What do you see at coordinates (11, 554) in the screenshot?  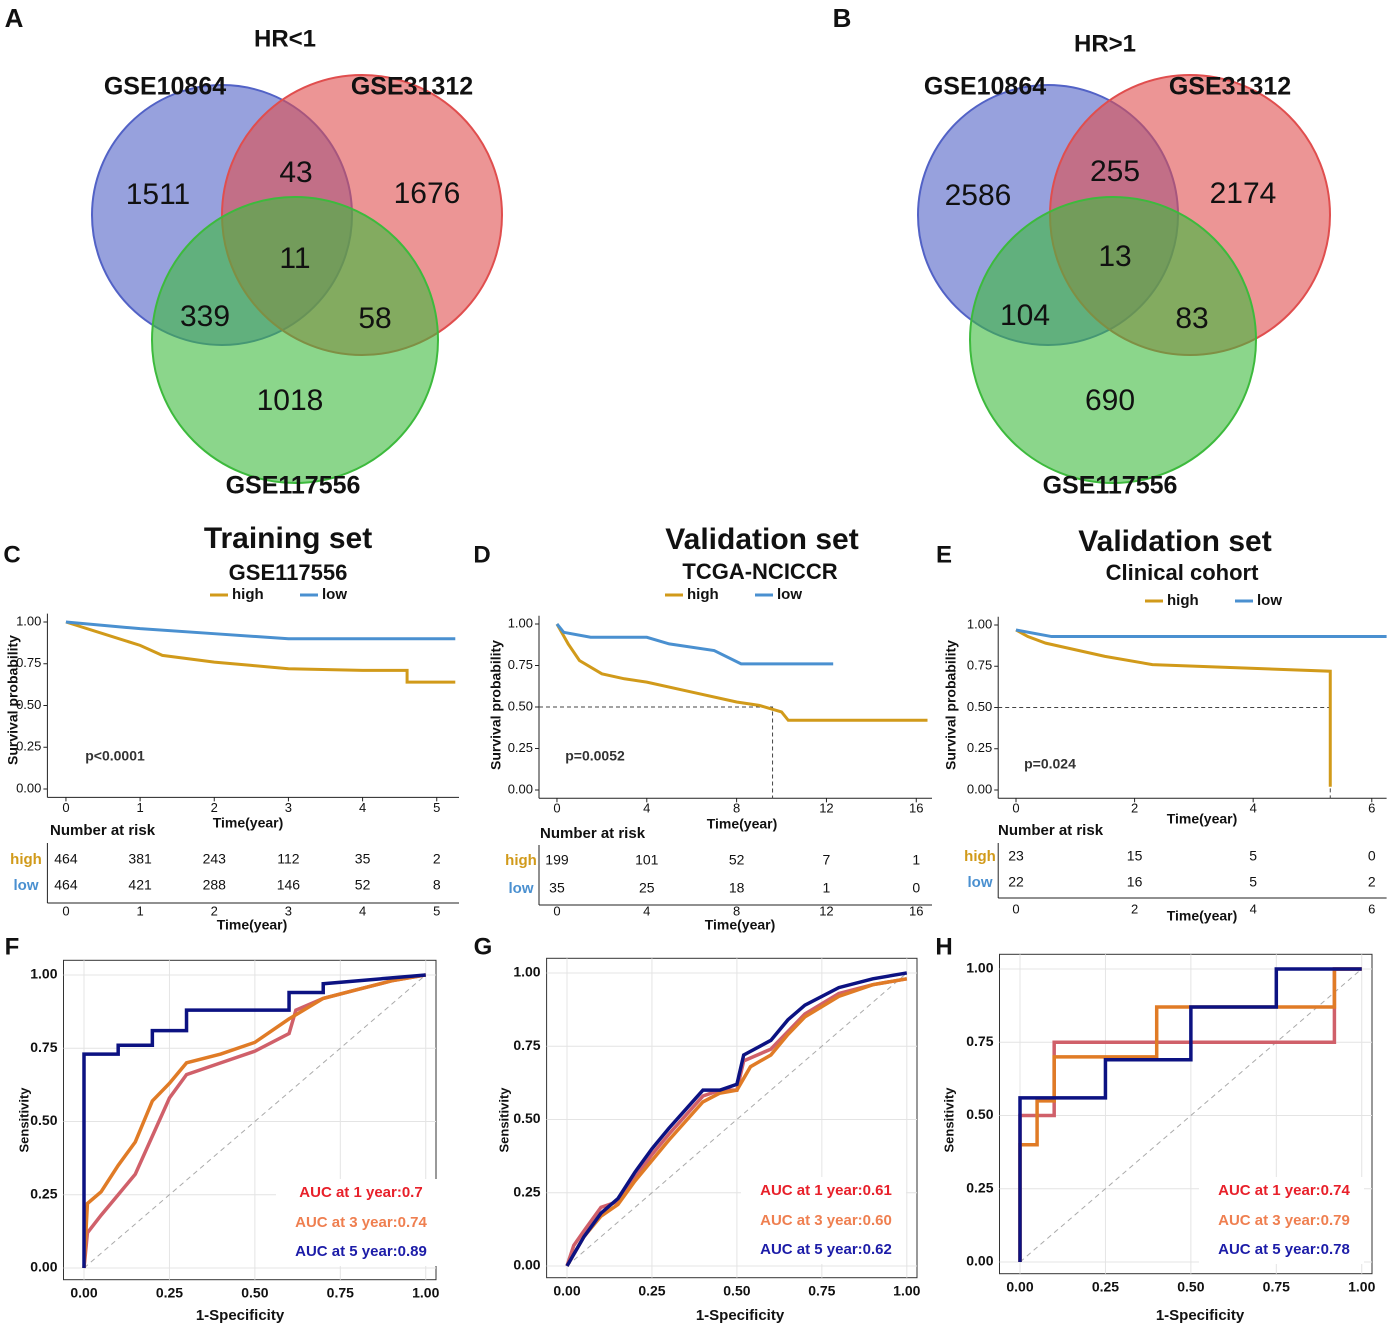 I see `panel-letter: C` at bounding box center [11, 554].